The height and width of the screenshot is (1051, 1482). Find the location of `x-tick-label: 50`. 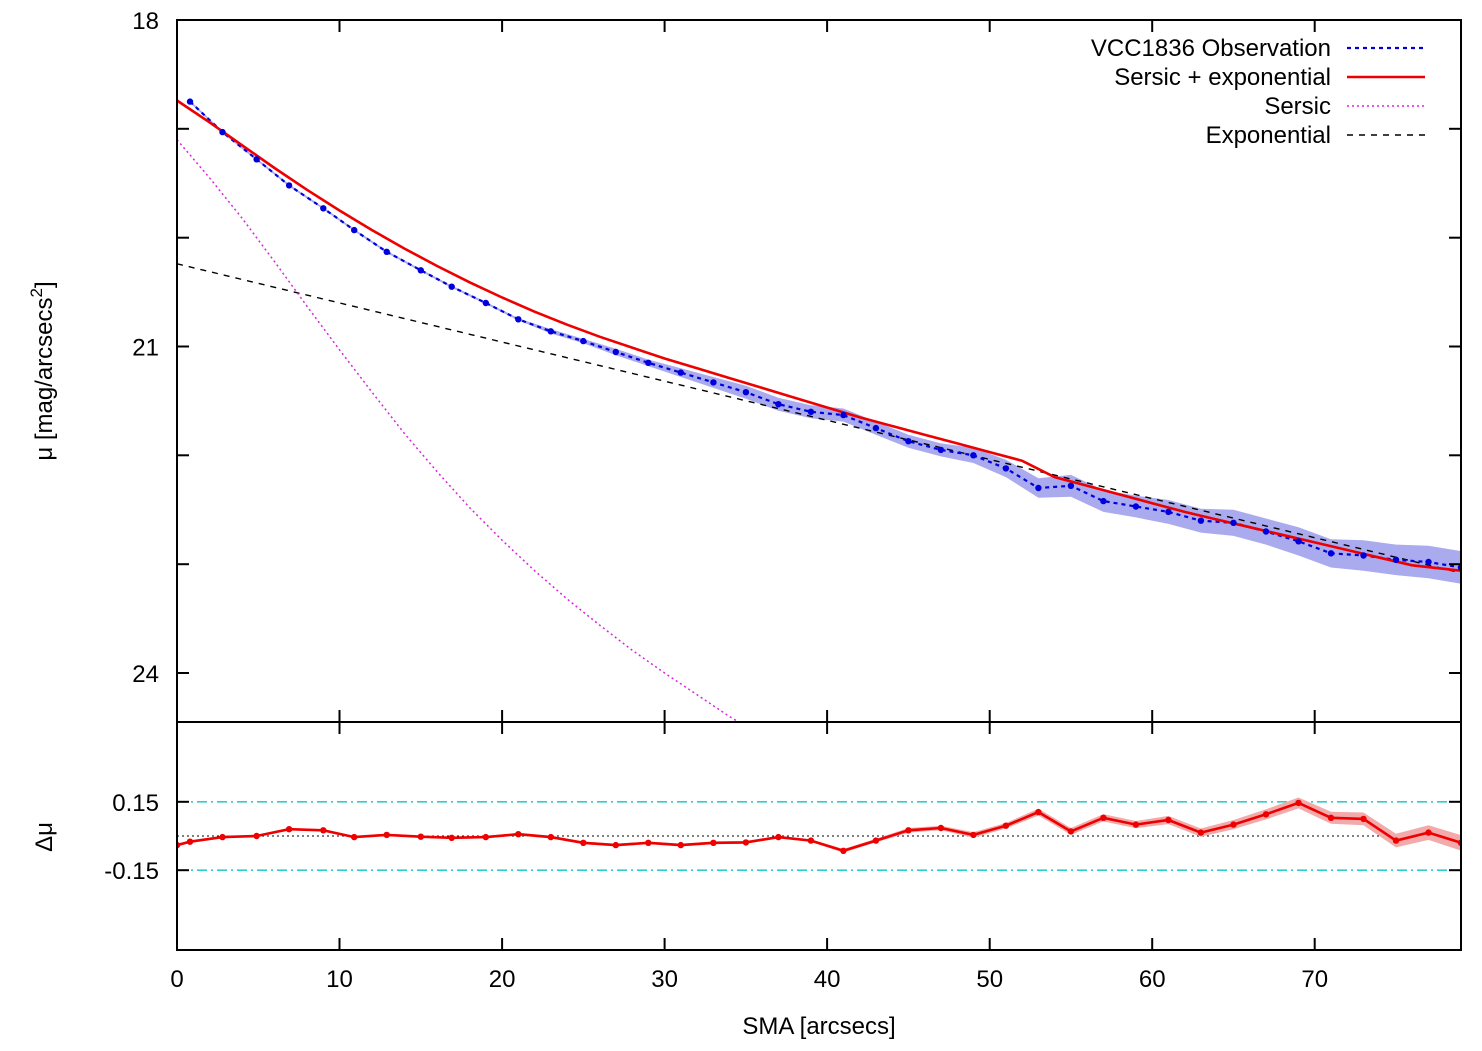

x-tick-label: 50 is located at coordinates (989, 979).